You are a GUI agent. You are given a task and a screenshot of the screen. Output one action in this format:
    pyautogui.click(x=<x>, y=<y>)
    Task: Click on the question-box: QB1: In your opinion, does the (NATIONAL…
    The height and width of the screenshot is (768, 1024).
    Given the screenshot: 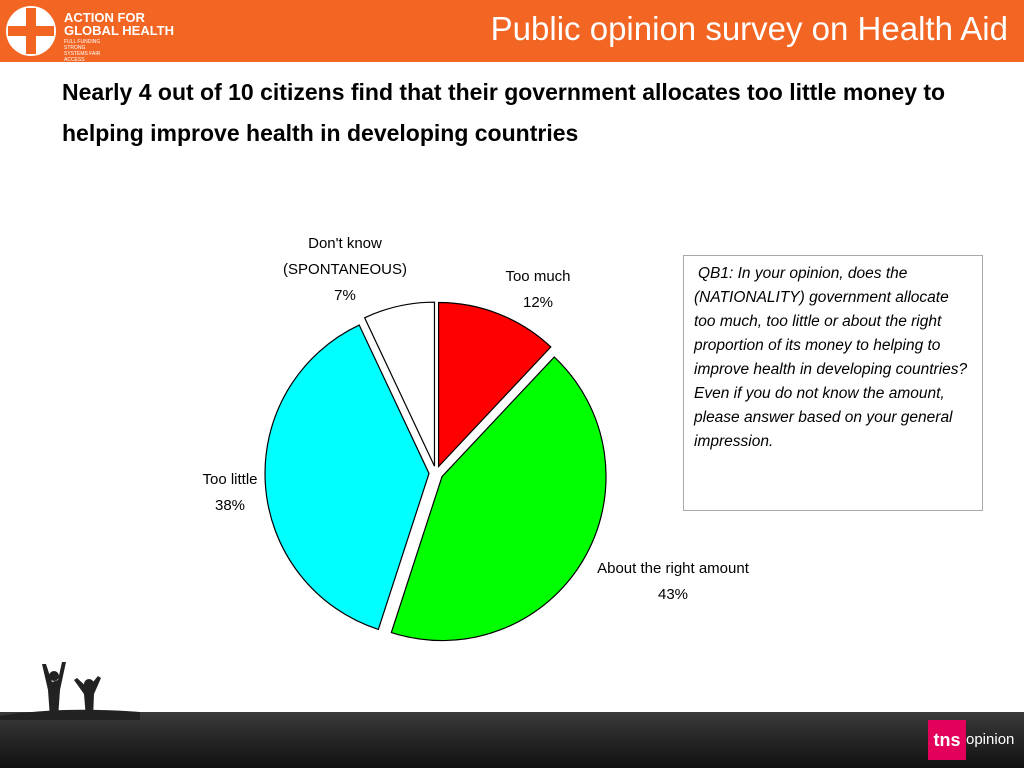 What is the action you would take?
    pyautogui.click(x=833, y=383)
    